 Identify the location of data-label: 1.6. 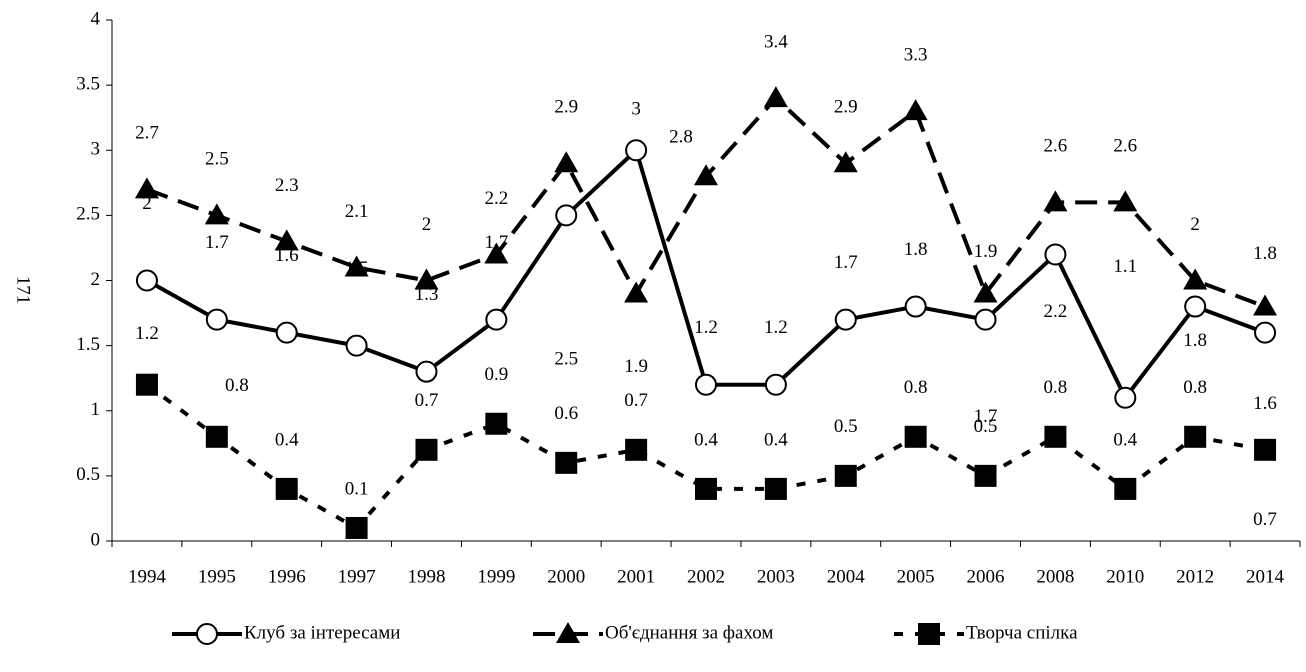
(1265, 403).